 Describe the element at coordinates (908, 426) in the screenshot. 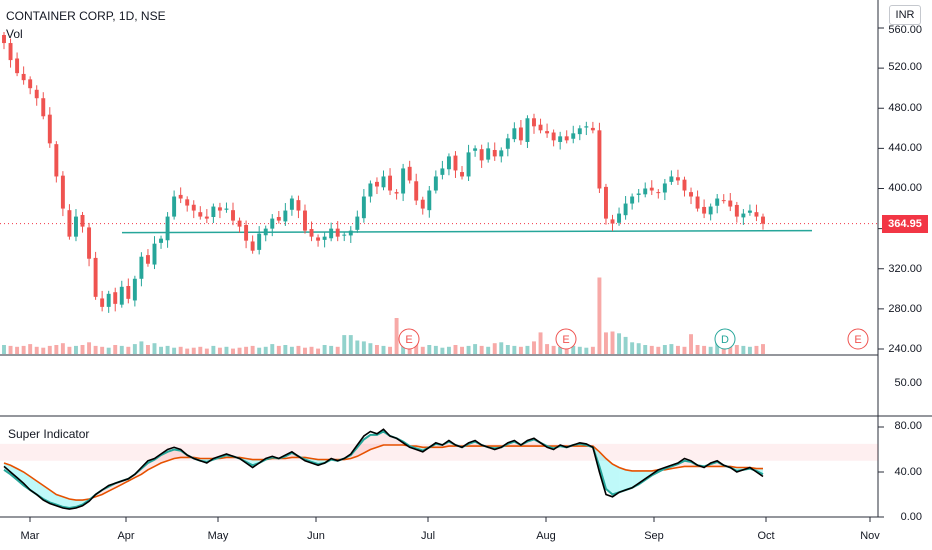

I see `indicator-axis-label: 80.00` at that location.